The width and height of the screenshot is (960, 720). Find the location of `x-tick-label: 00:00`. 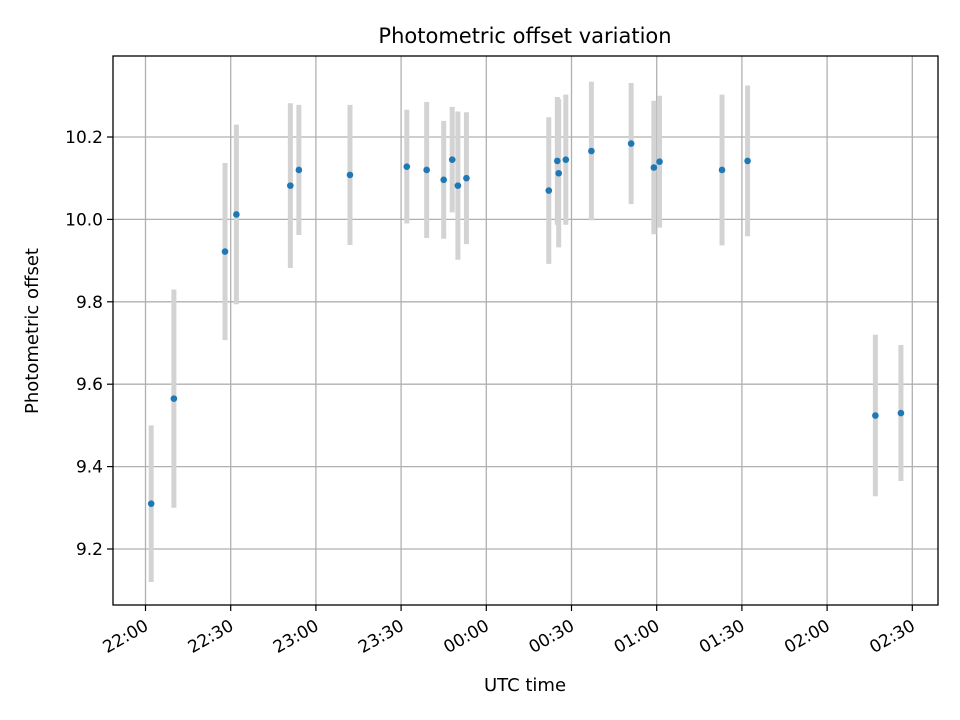

x-tick-label: 00:00 is located at coordinates (466, 637).